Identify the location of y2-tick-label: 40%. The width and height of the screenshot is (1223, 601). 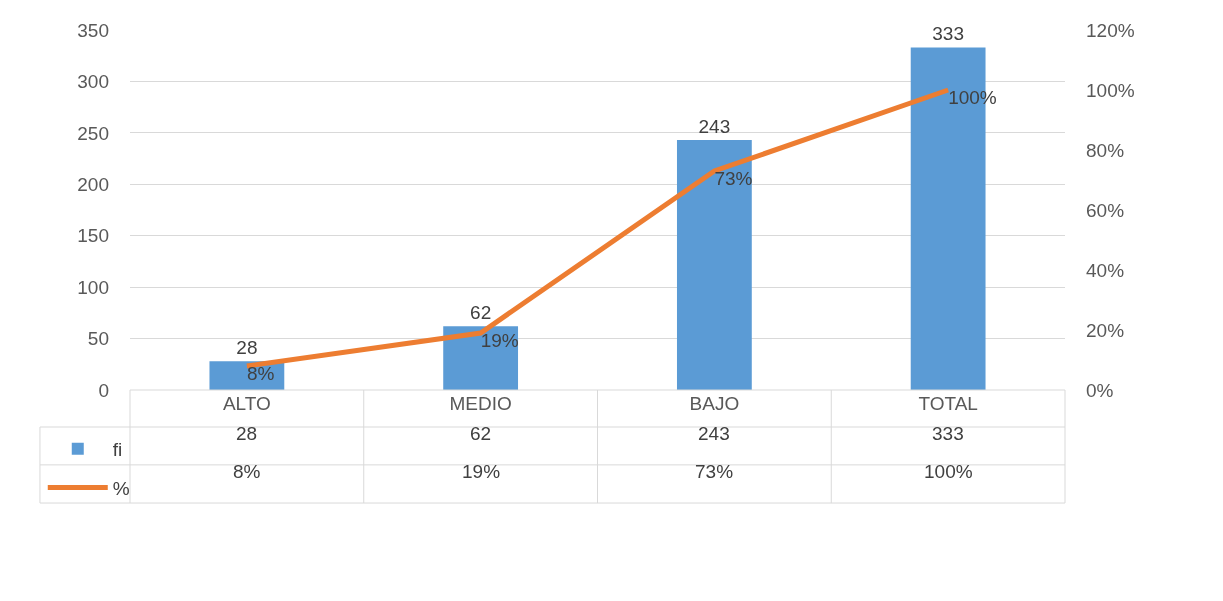
(1105, 270).